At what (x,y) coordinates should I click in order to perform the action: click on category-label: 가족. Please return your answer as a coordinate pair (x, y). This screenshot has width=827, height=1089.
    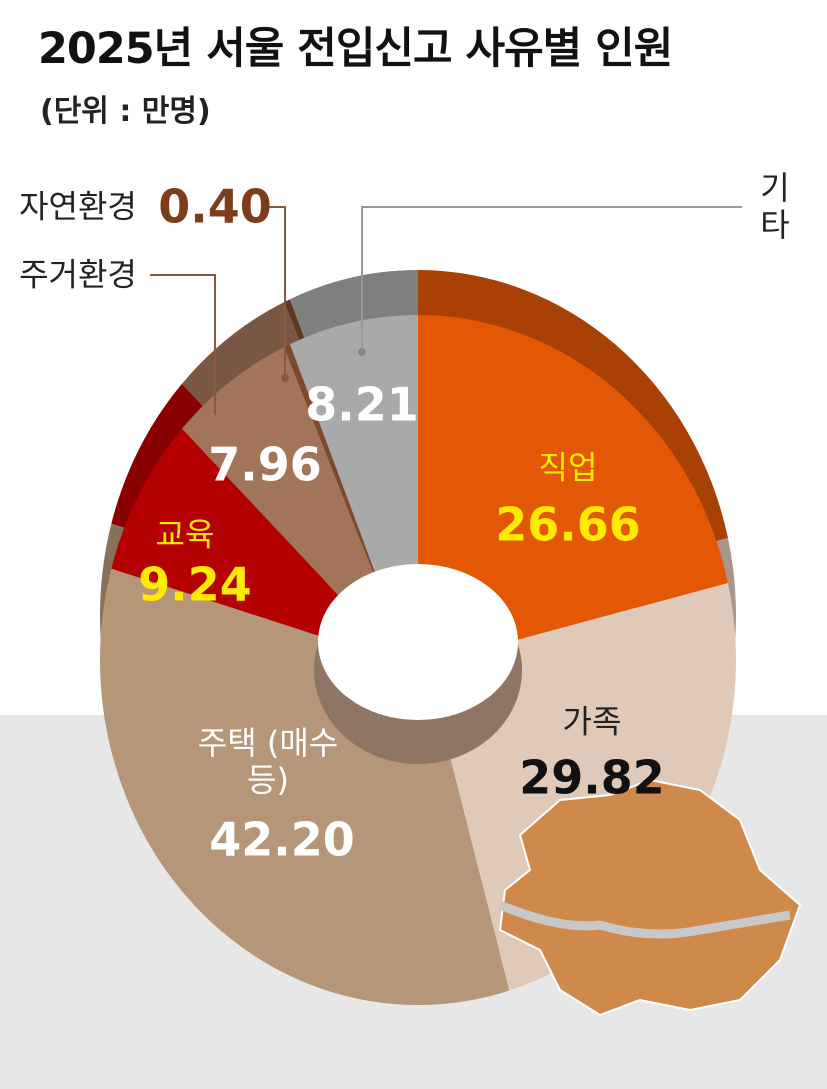
    Looking at the image, I should click on (592, 721).